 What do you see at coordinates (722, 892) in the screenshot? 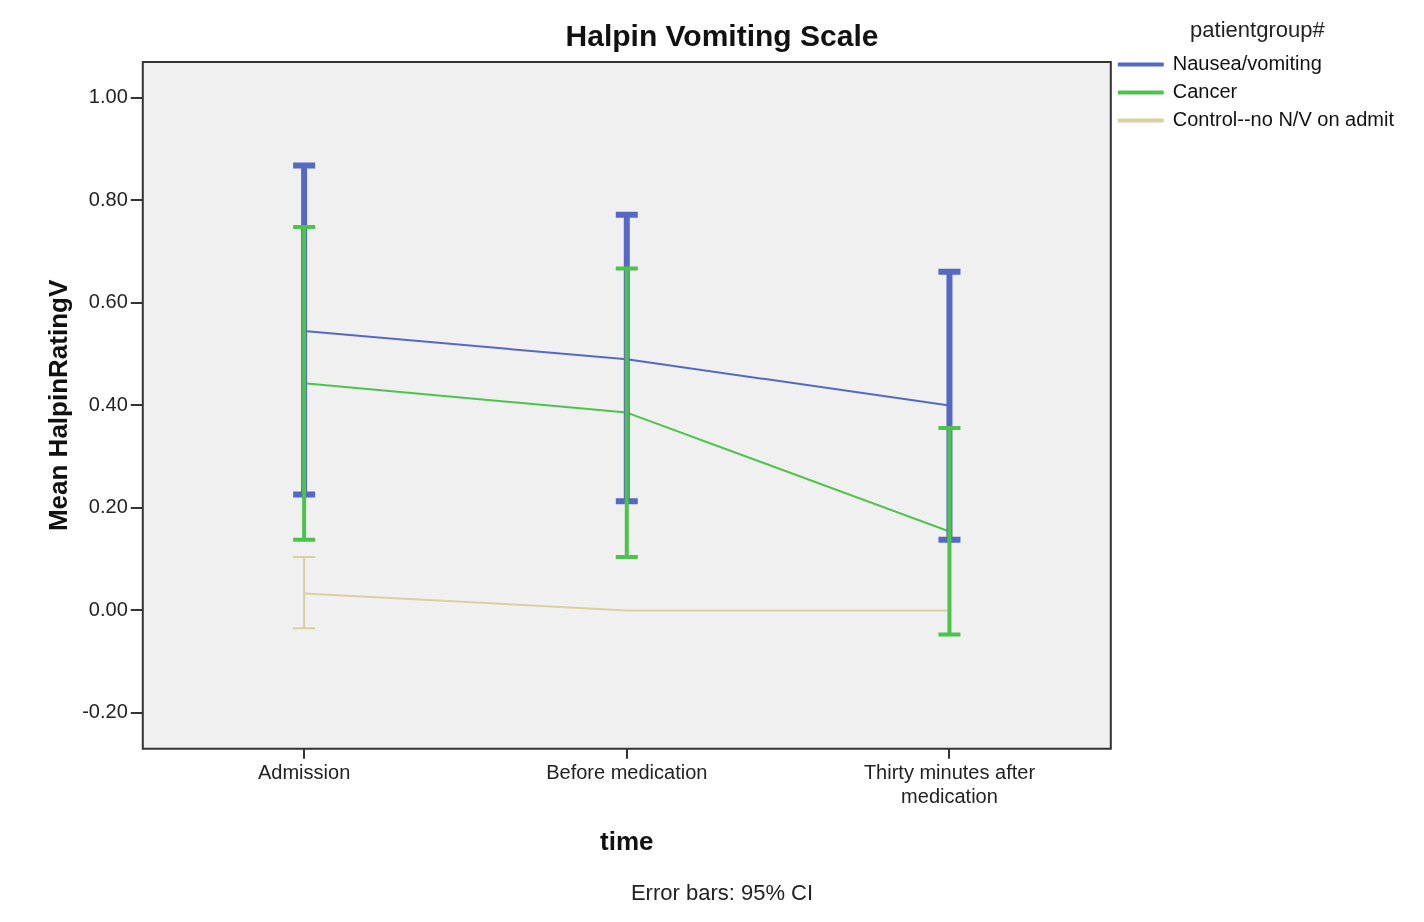
I see `text: Error bars: 95% CI` at bounding box center [722, 892].